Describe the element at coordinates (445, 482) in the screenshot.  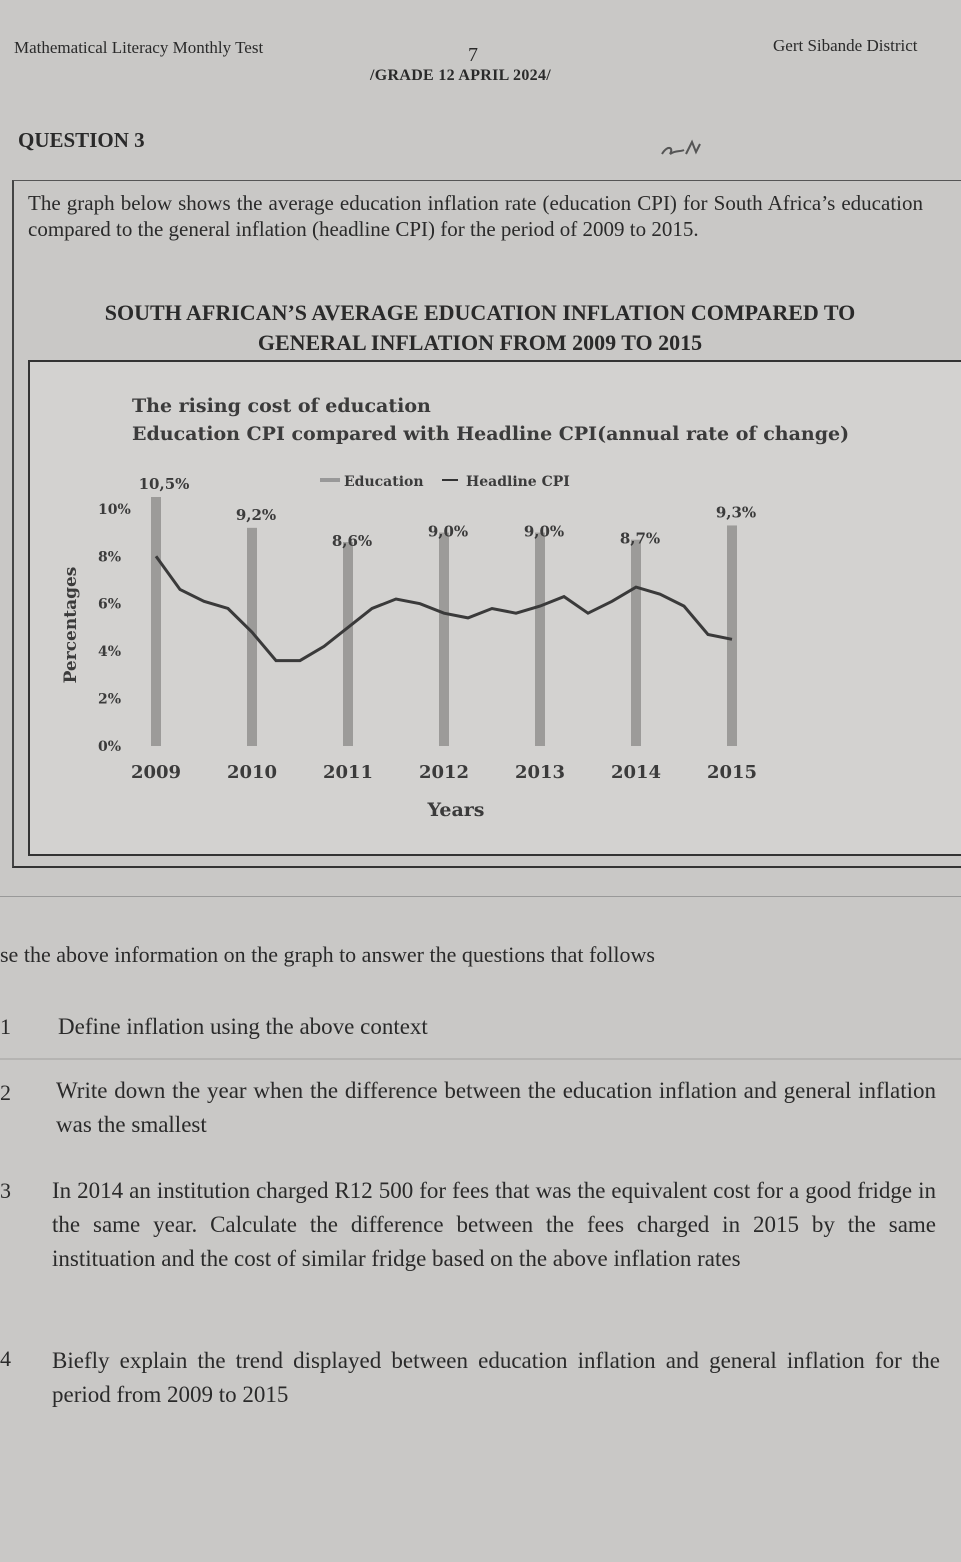
I see `chart-legend: Education Headline CPI` at that location.